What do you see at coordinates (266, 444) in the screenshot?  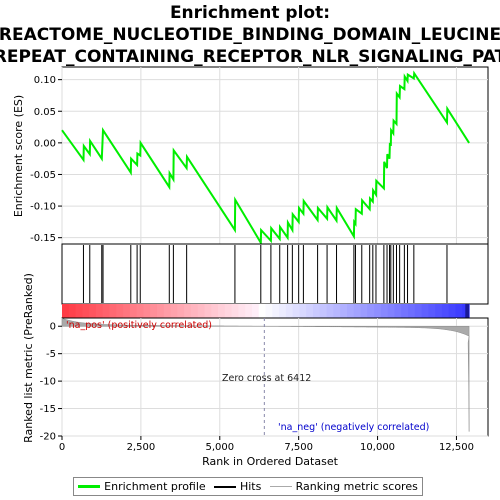 I see `x-axis-ticks: 0 2,500 5,000 7,500 10,000 12,500` at bounding box center [266, 444].